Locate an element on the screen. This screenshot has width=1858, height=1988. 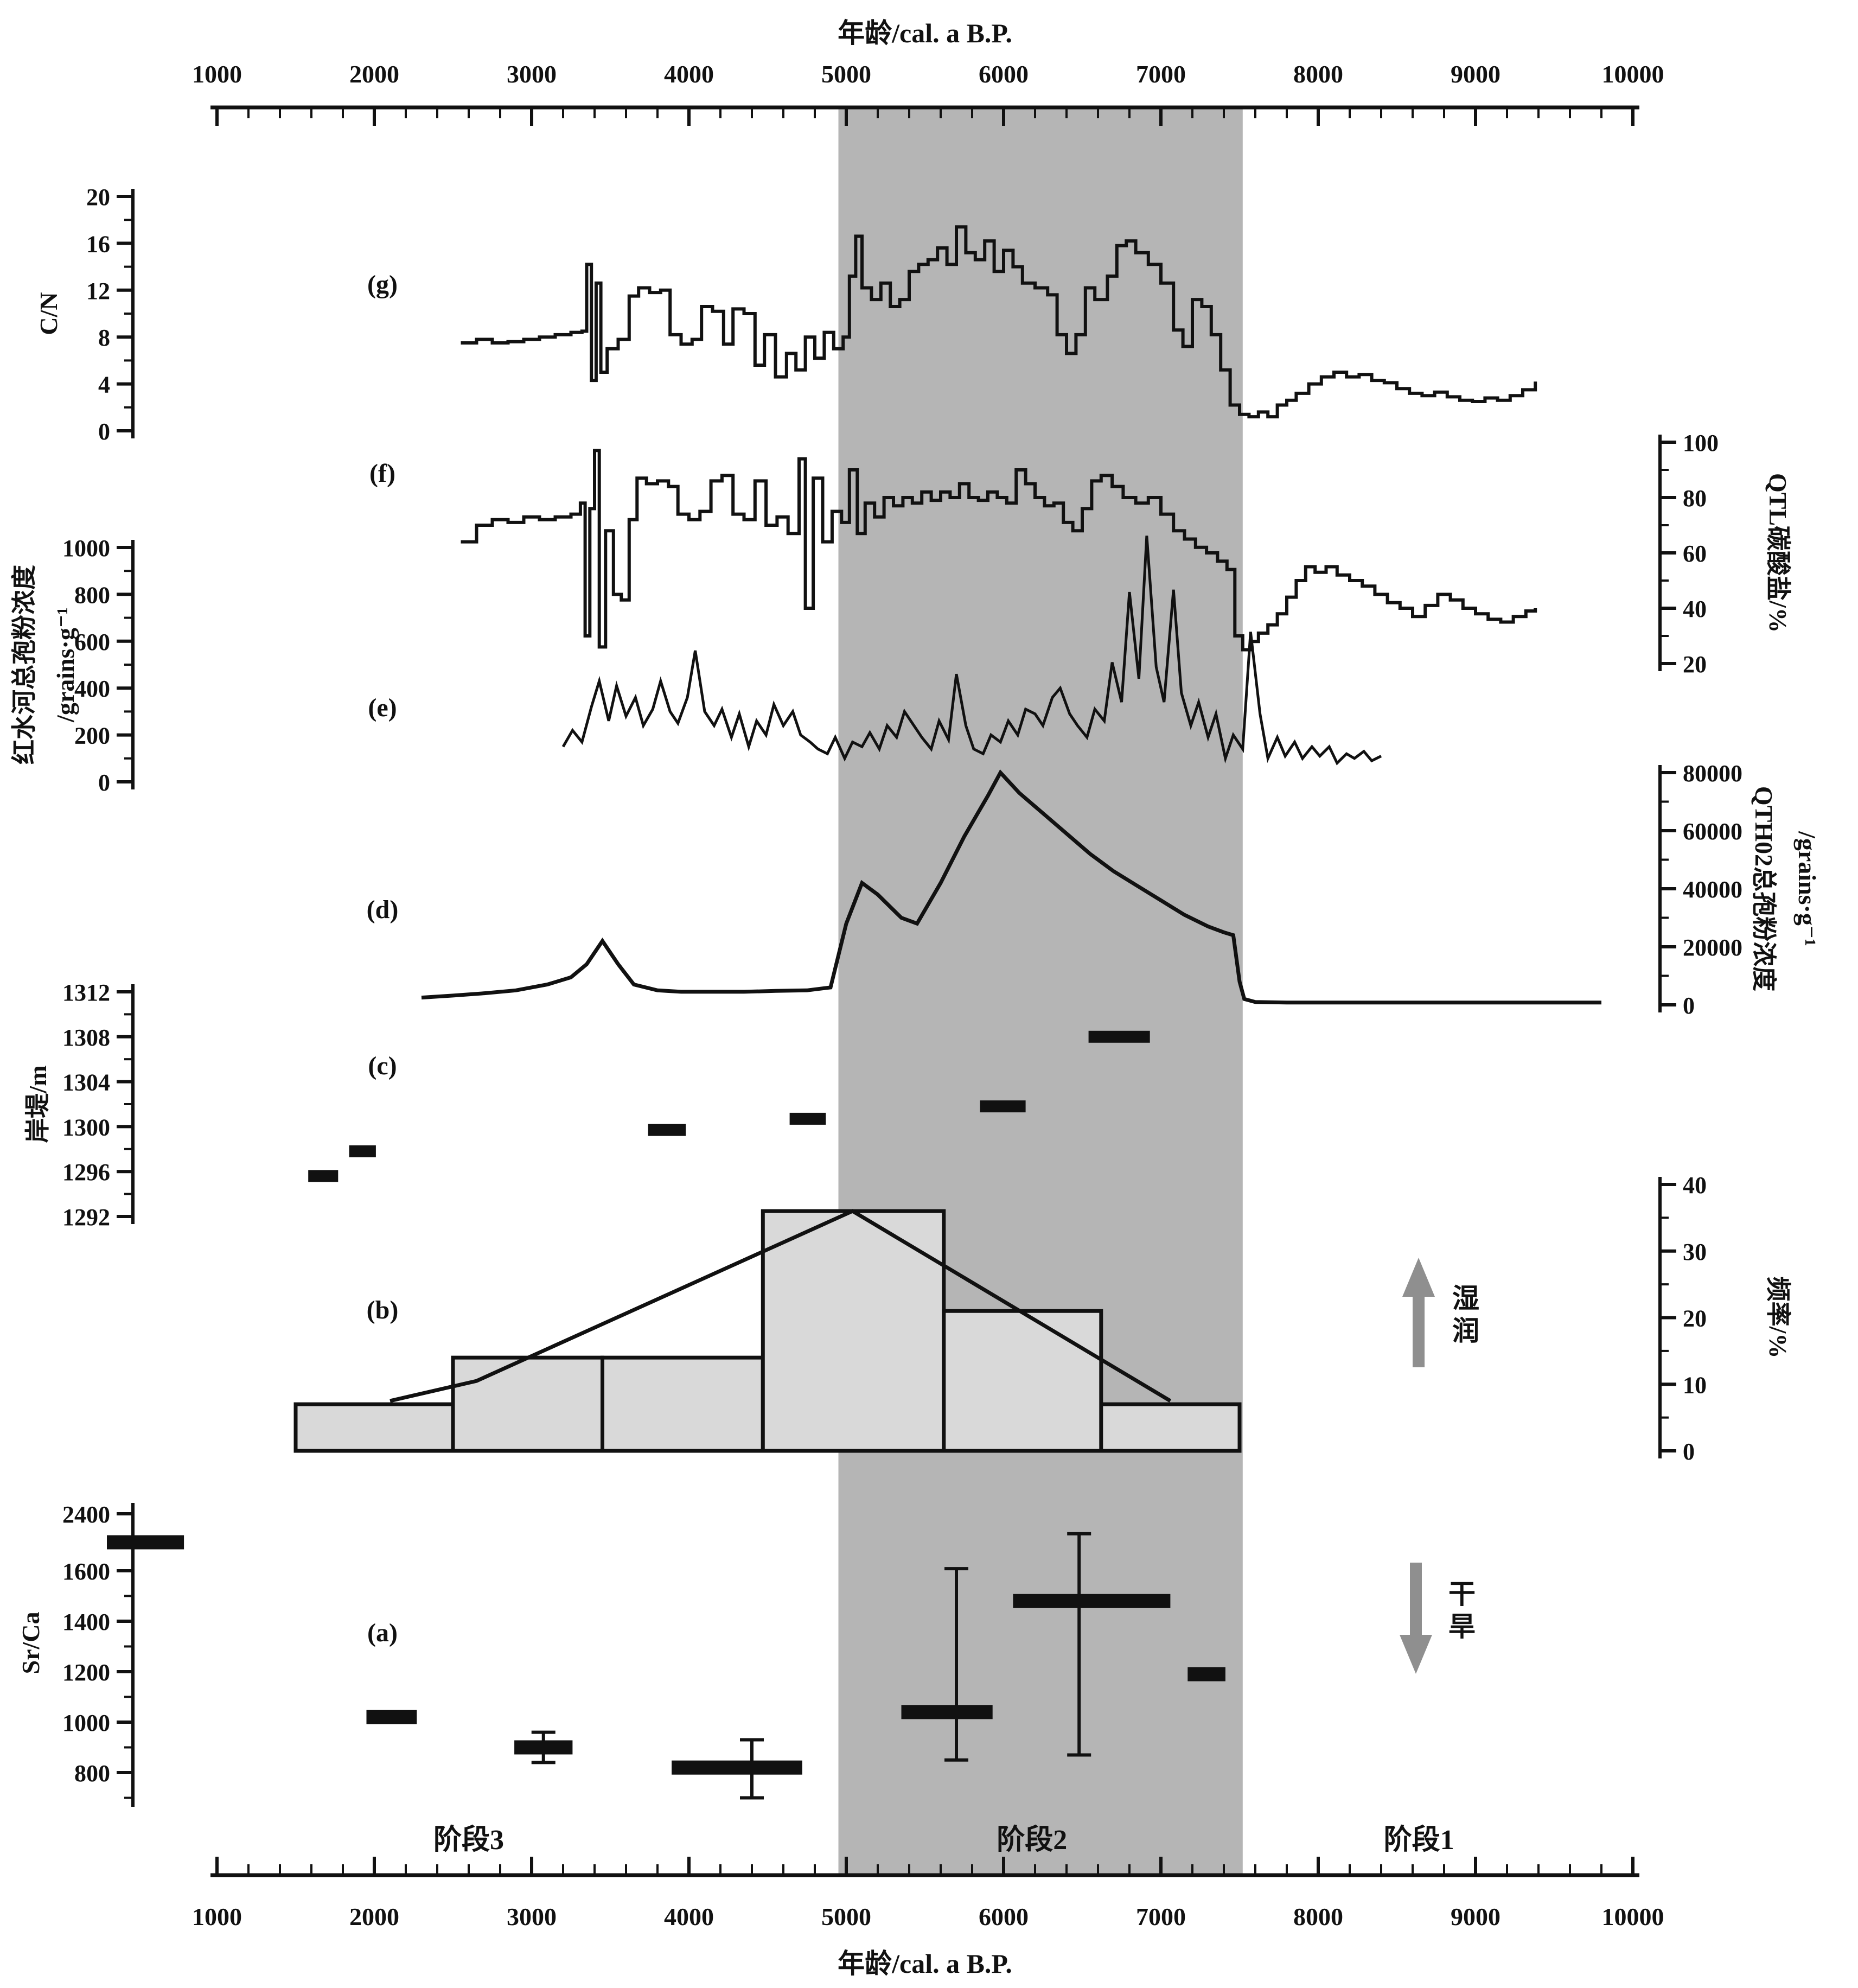
panel-c-tick-label: 1304 is located at coordinates (86, 1083).